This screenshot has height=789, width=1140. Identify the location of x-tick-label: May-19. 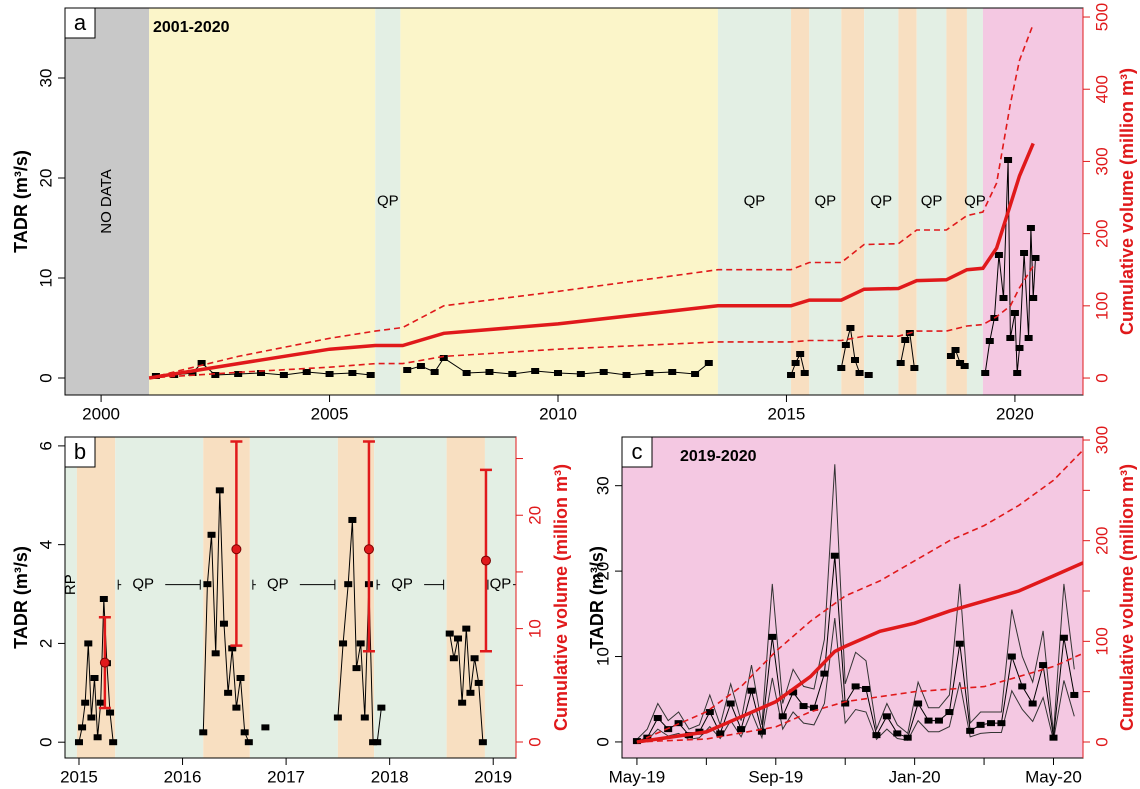
(637, 776).